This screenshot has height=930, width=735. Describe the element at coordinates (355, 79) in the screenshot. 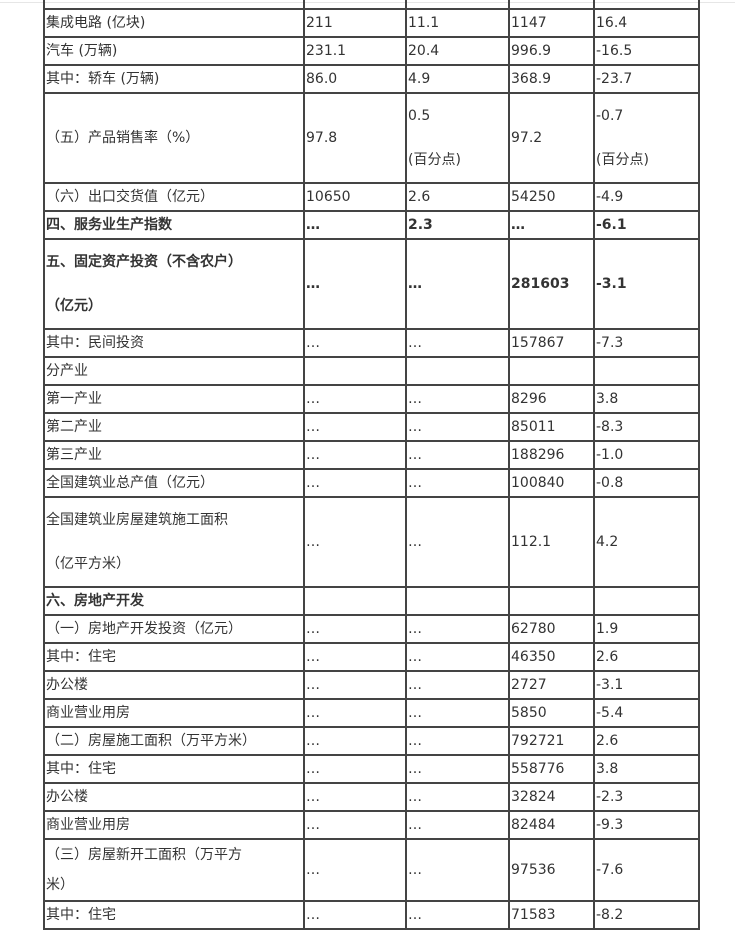

I see `value-cell: 86.0` at that location.